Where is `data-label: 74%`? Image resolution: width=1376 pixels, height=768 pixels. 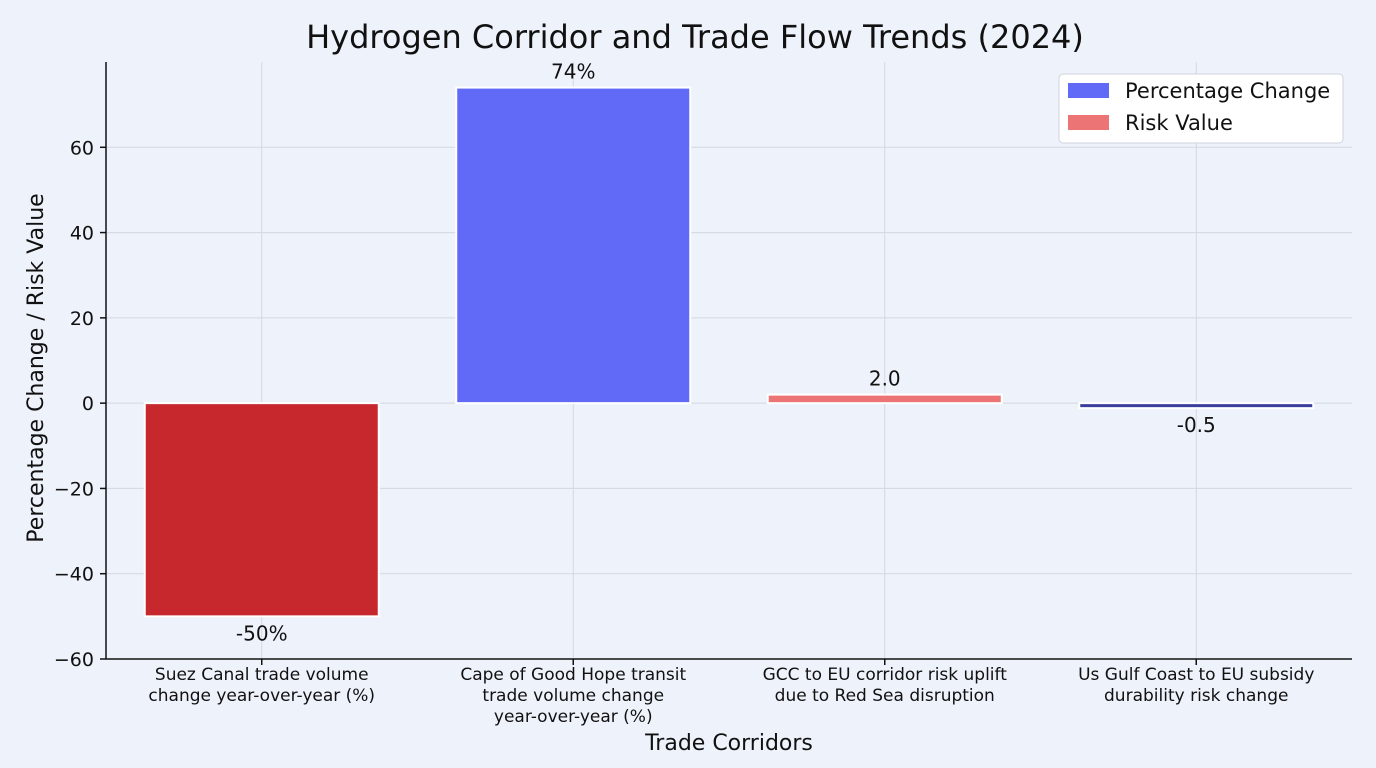
data-label: 74% is located at coordinates (573, 72).